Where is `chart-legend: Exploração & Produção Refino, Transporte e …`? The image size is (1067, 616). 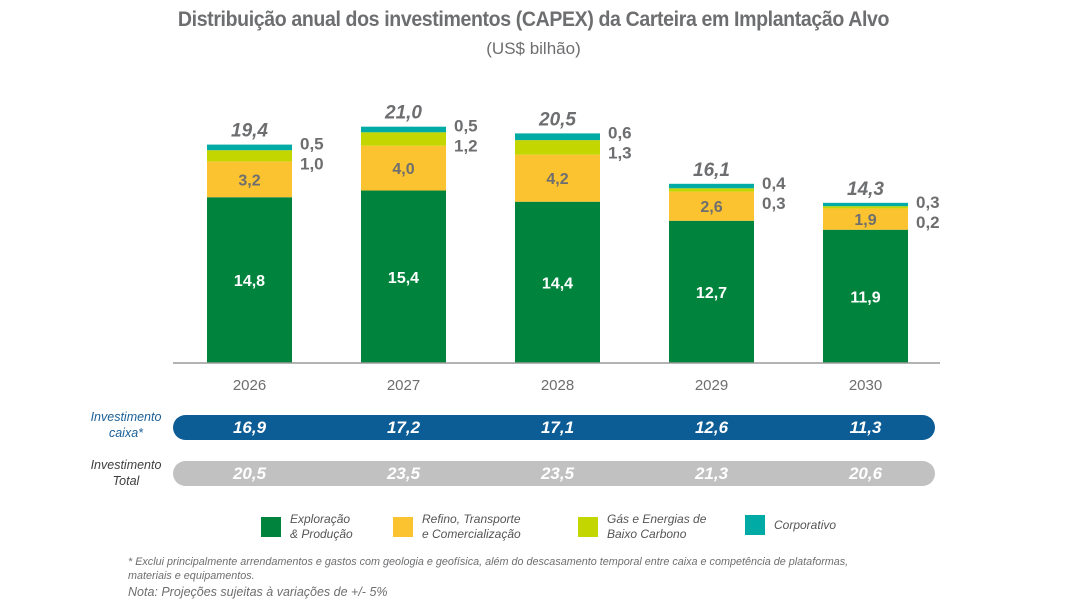 chart-legend: Exploração & Produção Refino, Transporte e … is located at coordinates (533, 529).